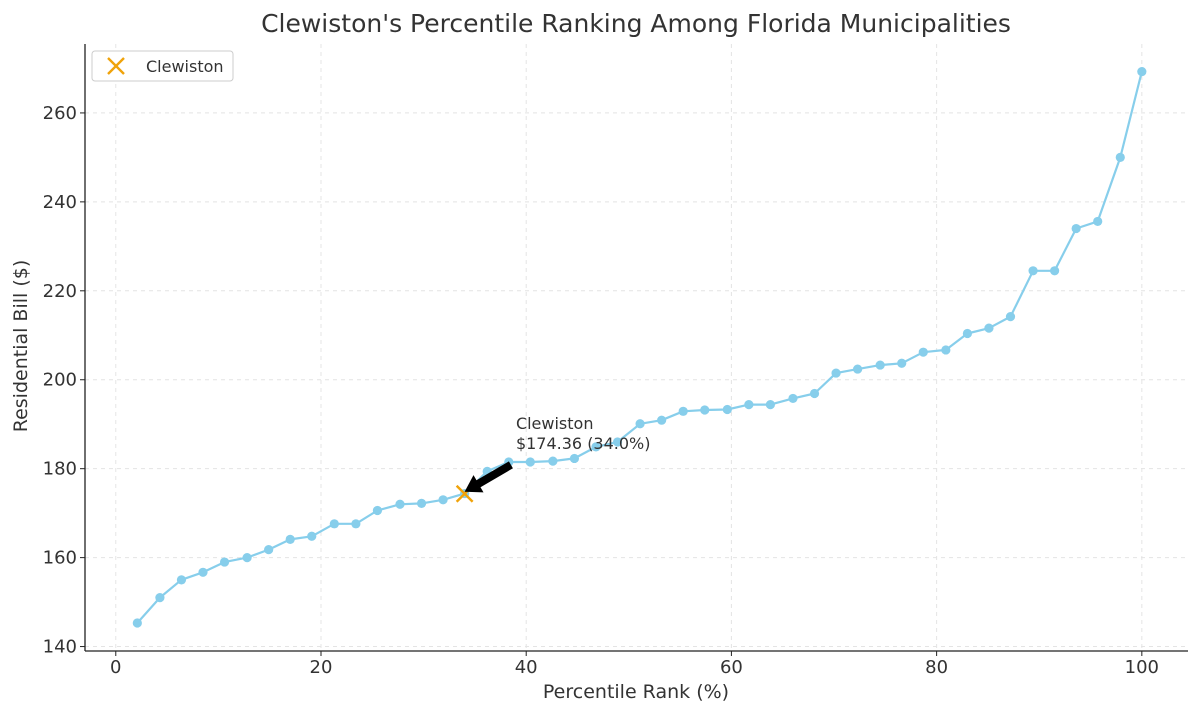 The width and height of the screenshot is (1200, 715). I want to click on x-tick-label: 80, so click(936, 667).